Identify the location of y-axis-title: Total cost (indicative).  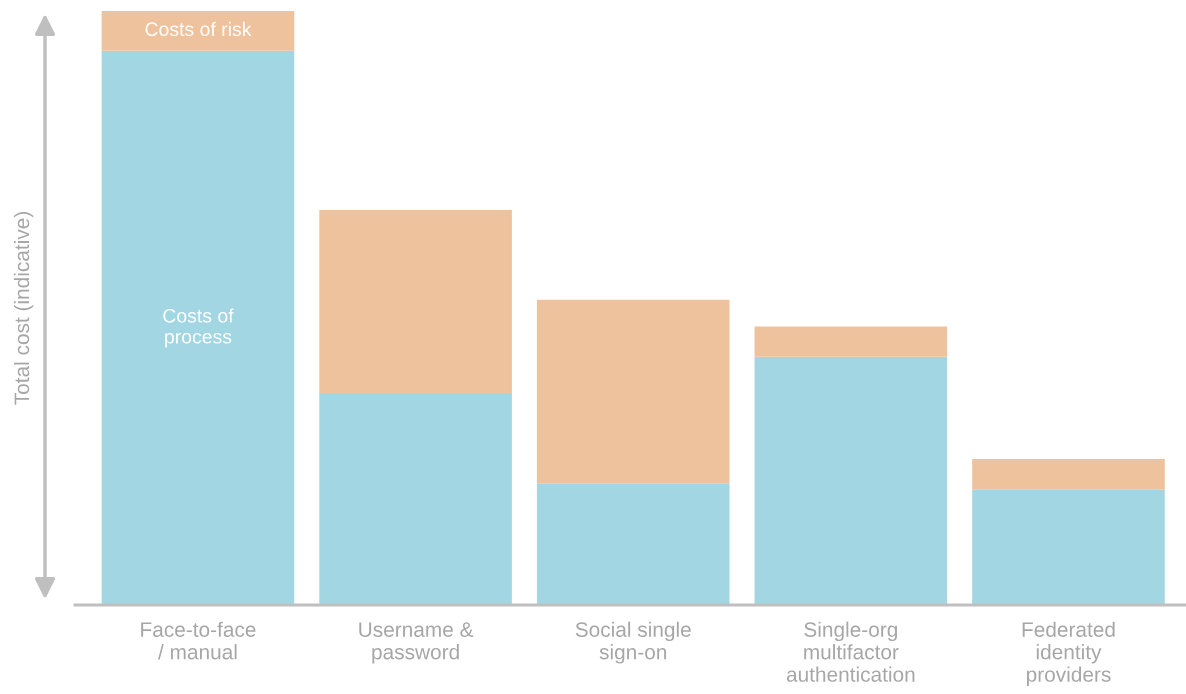
(23, 308).